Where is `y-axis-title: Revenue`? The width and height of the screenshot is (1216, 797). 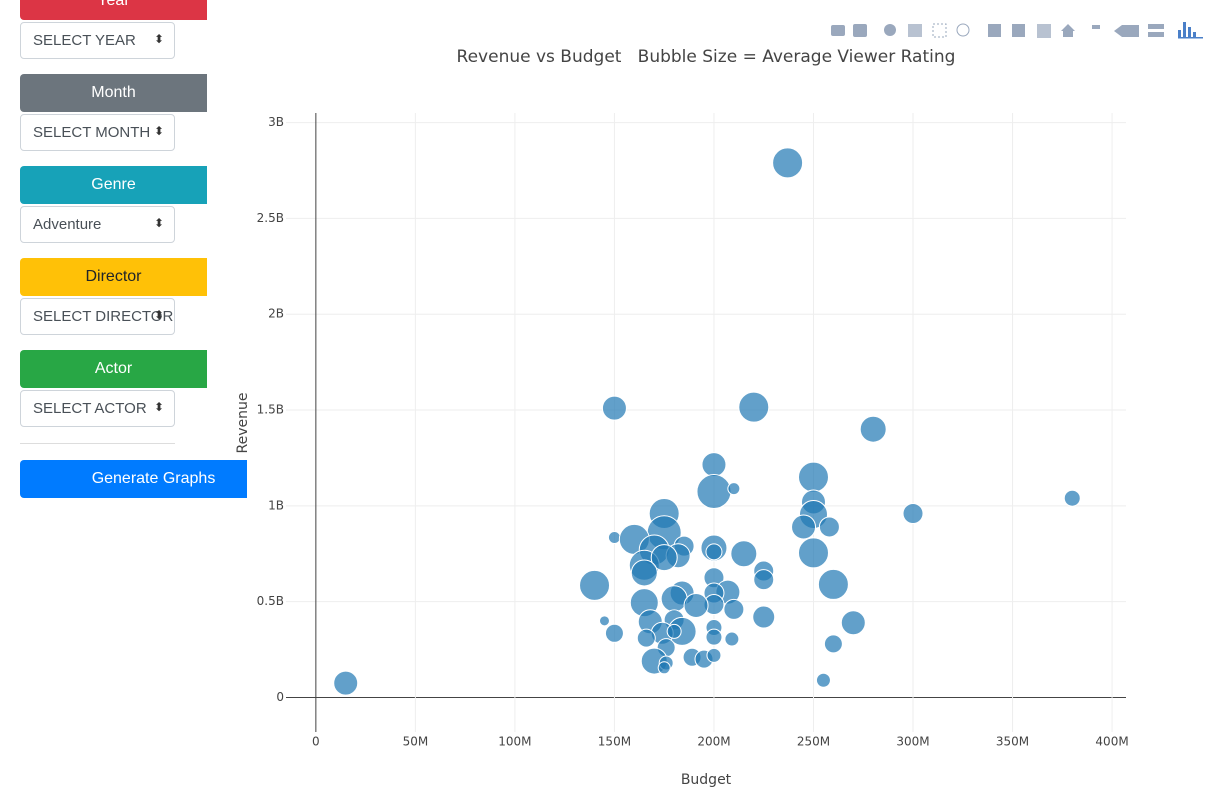
y-axis-title: Revenue is located at coordinates (243, 423).